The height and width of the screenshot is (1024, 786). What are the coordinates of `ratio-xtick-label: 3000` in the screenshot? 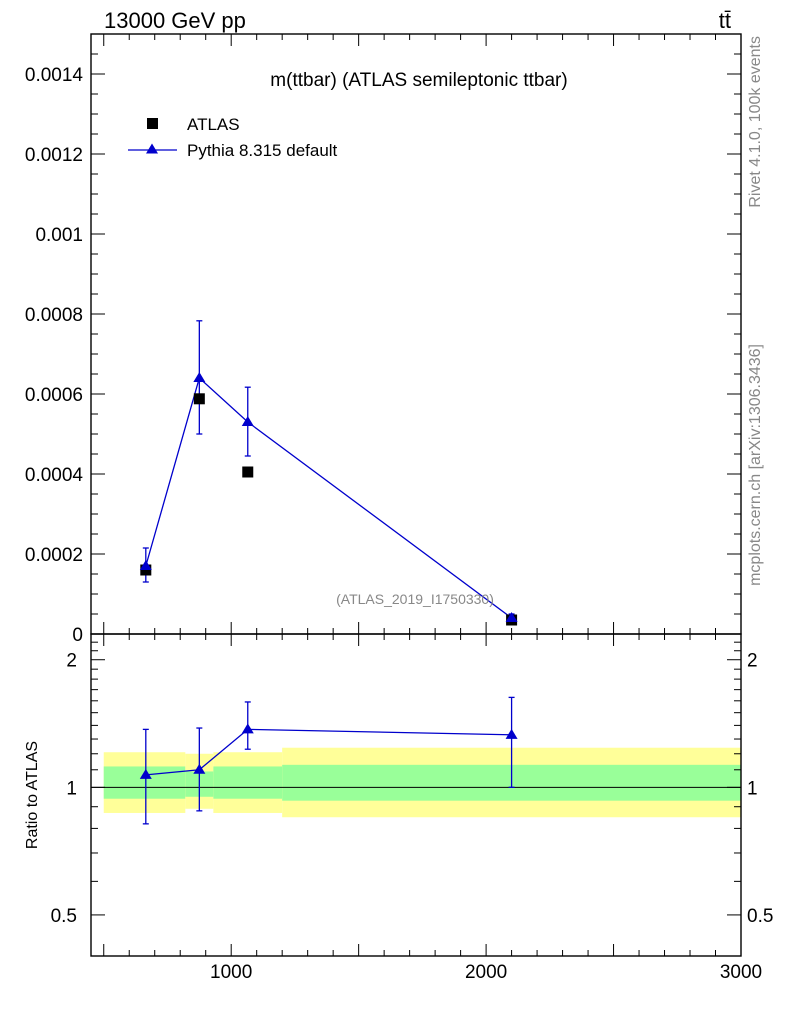 It's located at (741, 972).